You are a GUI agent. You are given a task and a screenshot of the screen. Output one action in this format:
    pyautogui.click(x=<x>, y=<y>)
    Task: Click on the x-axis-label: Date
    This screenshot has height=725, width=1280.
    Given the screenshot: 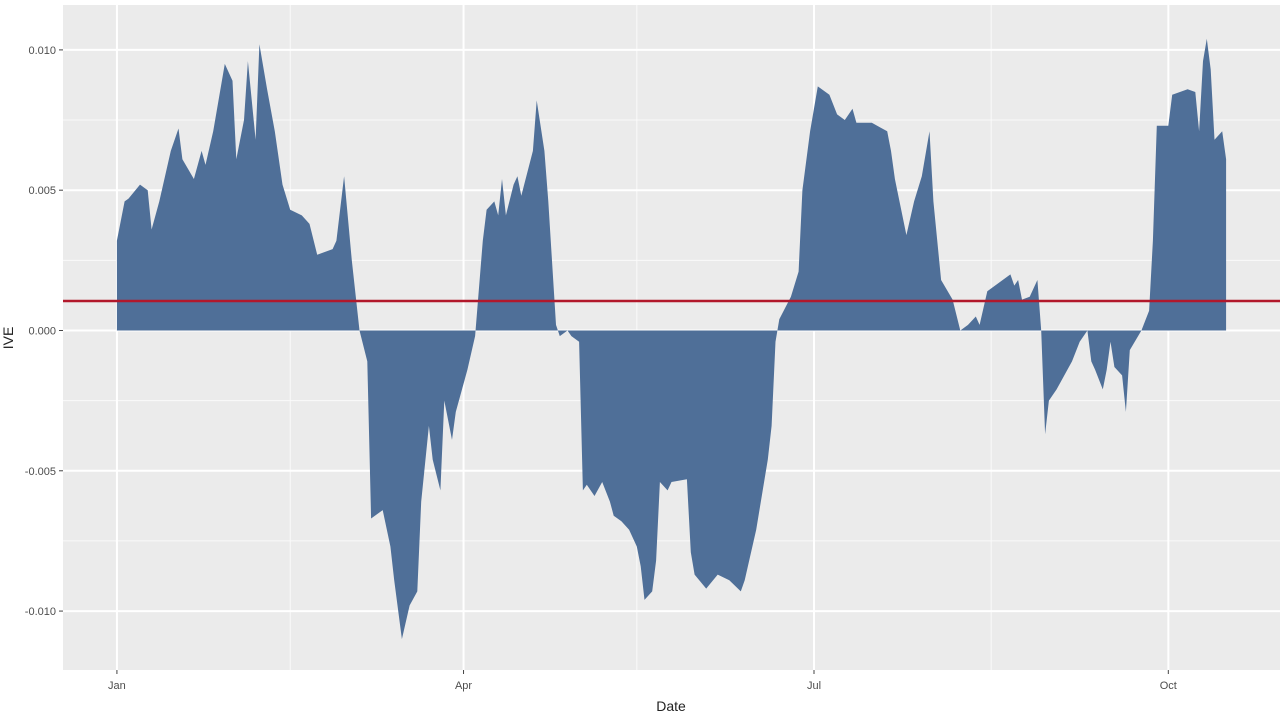 What is the action you would take?
    pyautogui.click(x=671, y=706)
    